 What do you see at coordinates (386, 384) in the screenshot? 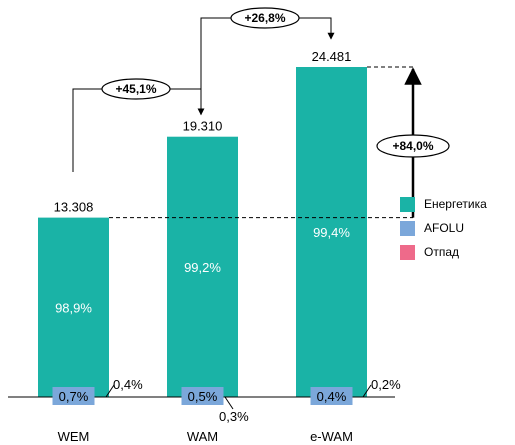
I see `waste-share-label-e-wam: 0,2%` at bounding box center [386, 384].